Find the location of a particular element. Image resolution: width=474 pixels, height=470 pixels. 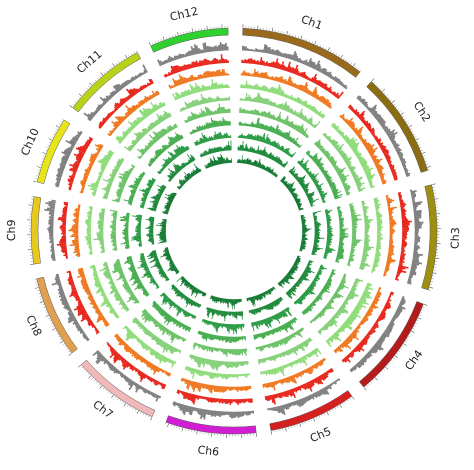

chromosome-band-ch4 is located at coordinates (391, 344).